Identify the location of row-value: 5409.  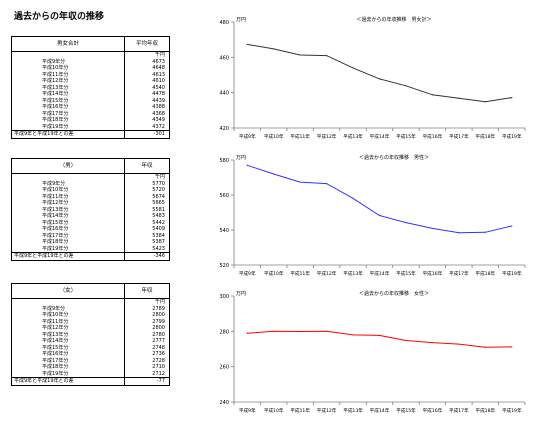
(147, 229).